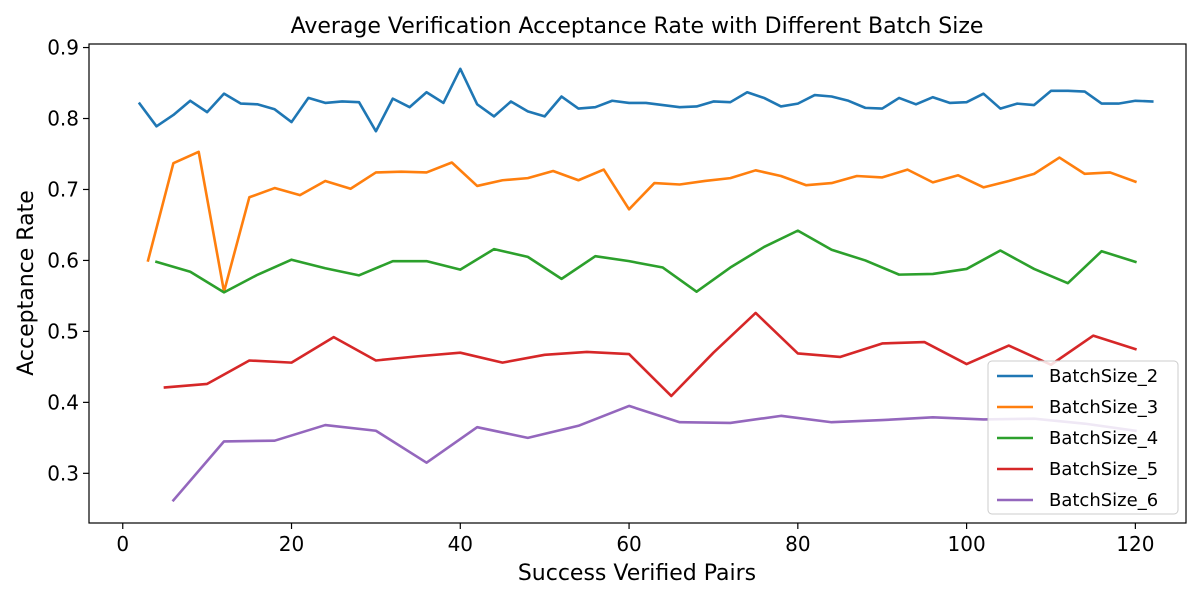 The width and height of the screenshot is (1200, 600). Describe the element at coordinates (637, 573) in the screenshot. I see `x-axis-label: Success Verified Pairs` at that location.